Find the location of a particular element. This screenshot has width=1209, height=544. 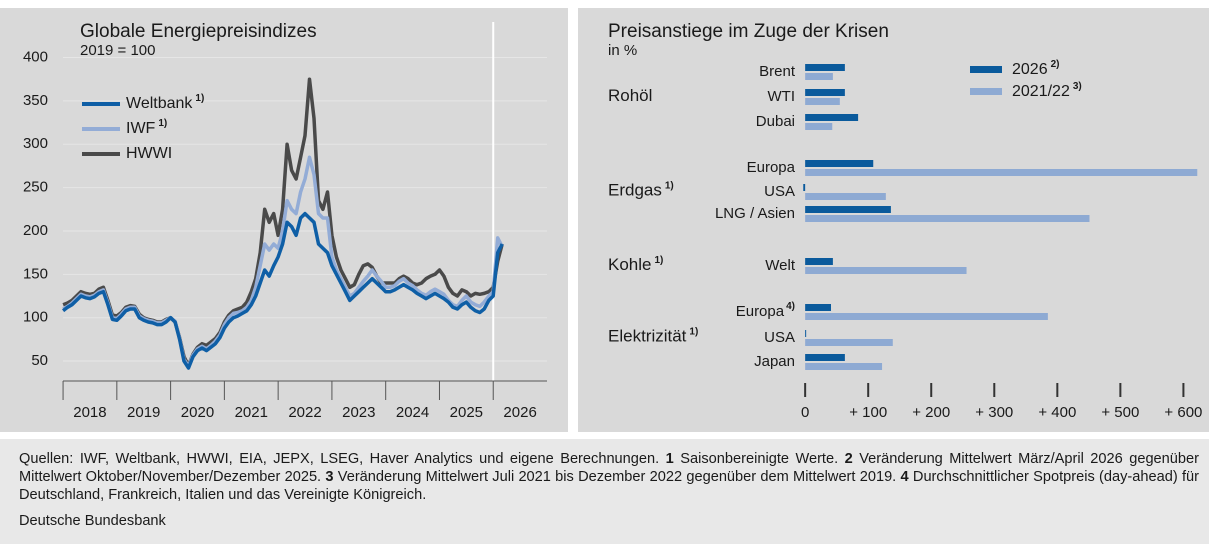

x-tick-label: + 100 is located at coordinates (868, 412).